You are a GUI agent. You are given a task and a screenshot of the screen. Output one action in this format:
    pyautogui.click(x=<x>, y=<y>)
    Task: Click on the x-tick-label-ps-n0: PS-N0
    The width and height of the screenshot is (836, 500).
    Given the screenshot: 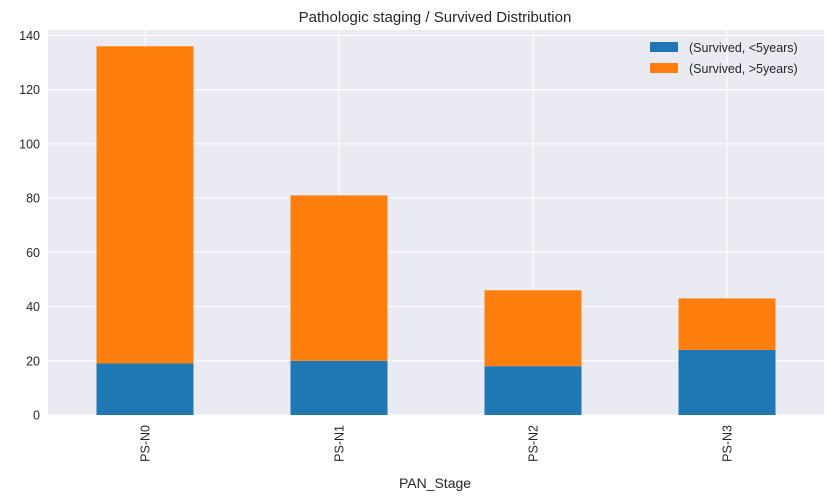 What is the action you would take?
    pyautogui.click(x=146, y=443)
    